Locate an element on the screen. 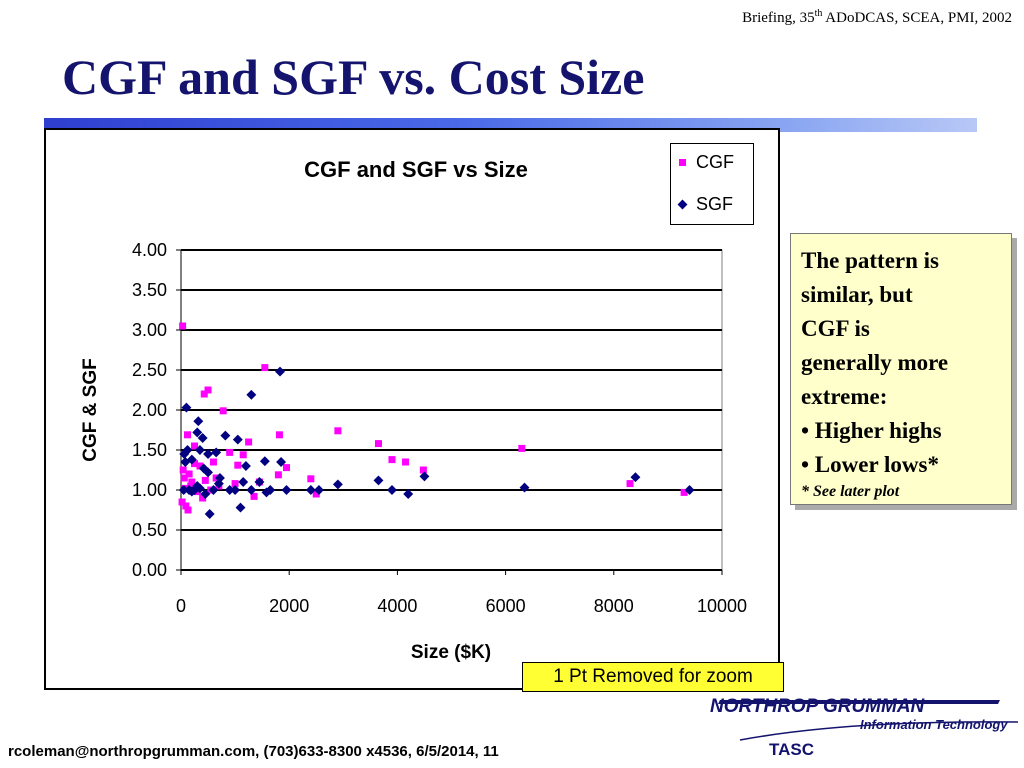 The height and width of the screenshot is (768, 1024). y-tick-label: 0.00 is located at coordinates (149, 570).